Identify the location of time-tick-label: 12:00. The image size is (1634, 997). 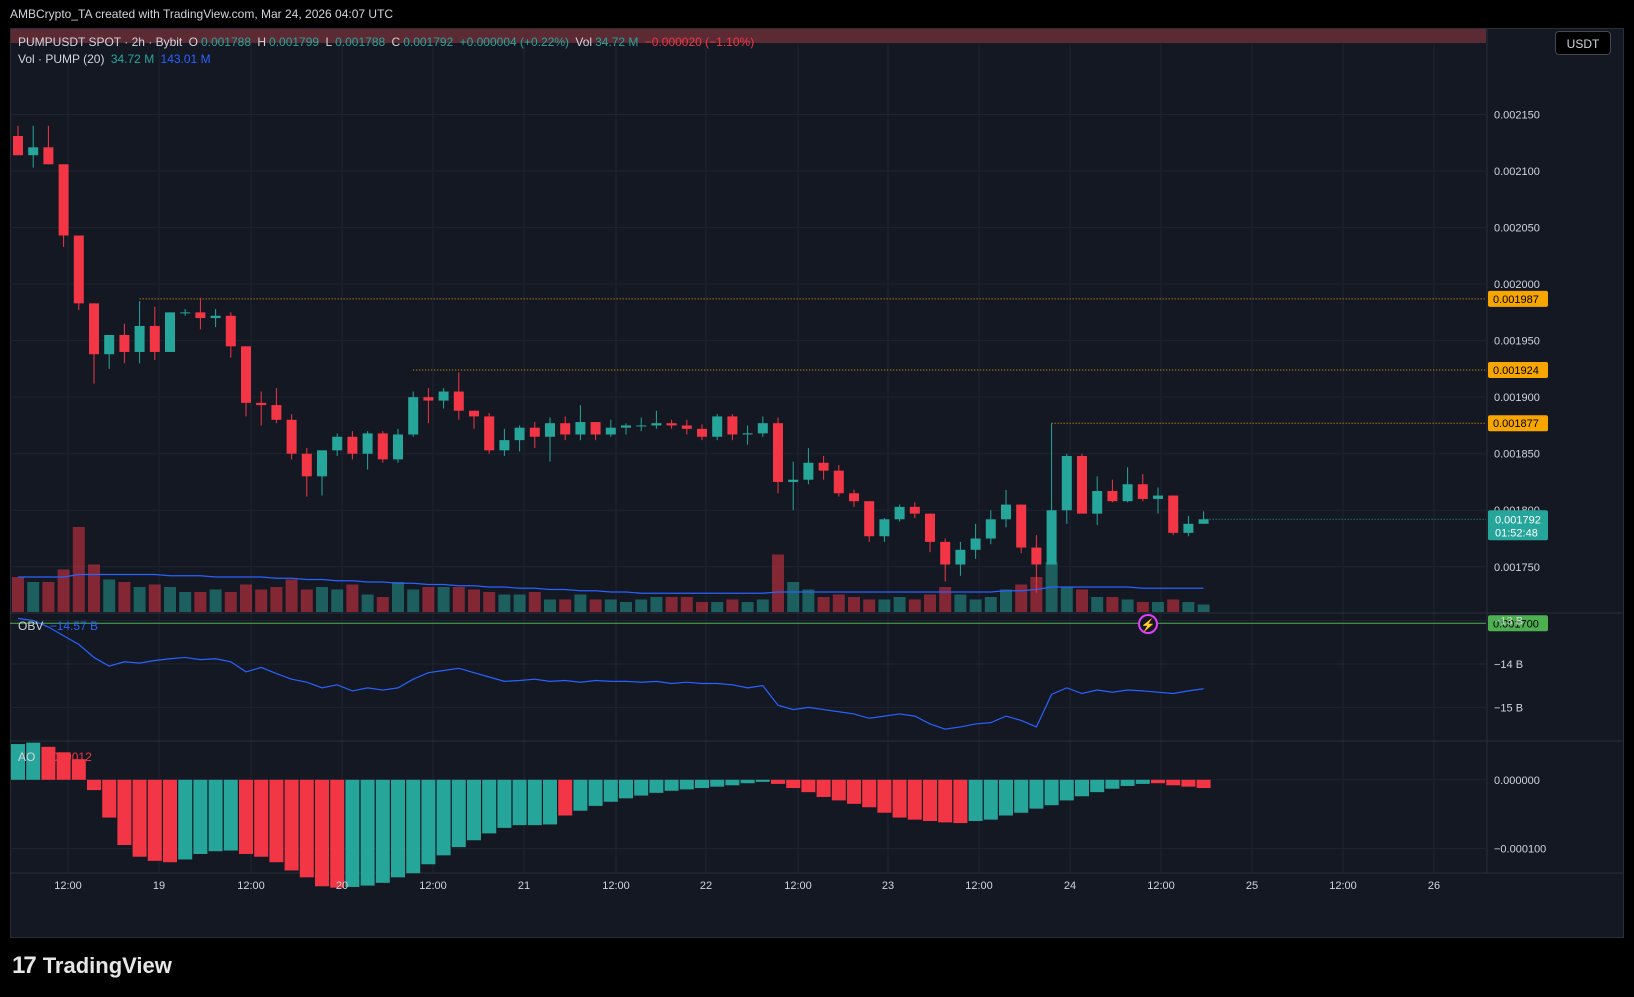
(979, 886).